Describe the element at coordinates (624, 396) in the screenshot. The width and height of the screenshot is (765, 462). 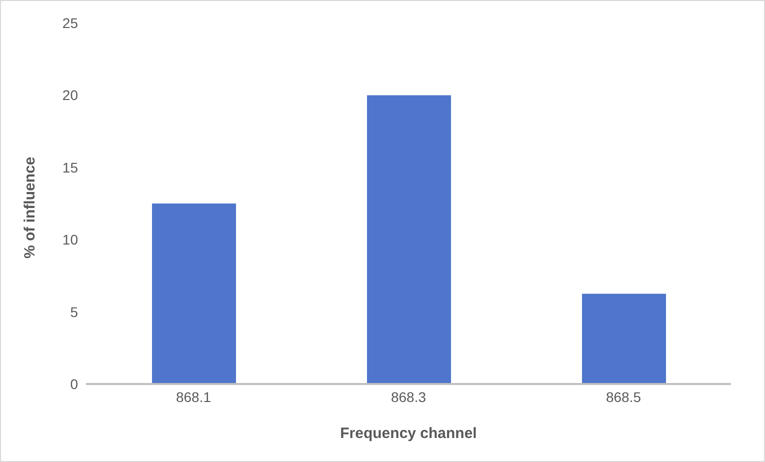
I see `x-tick-label: 868.5` at that location.